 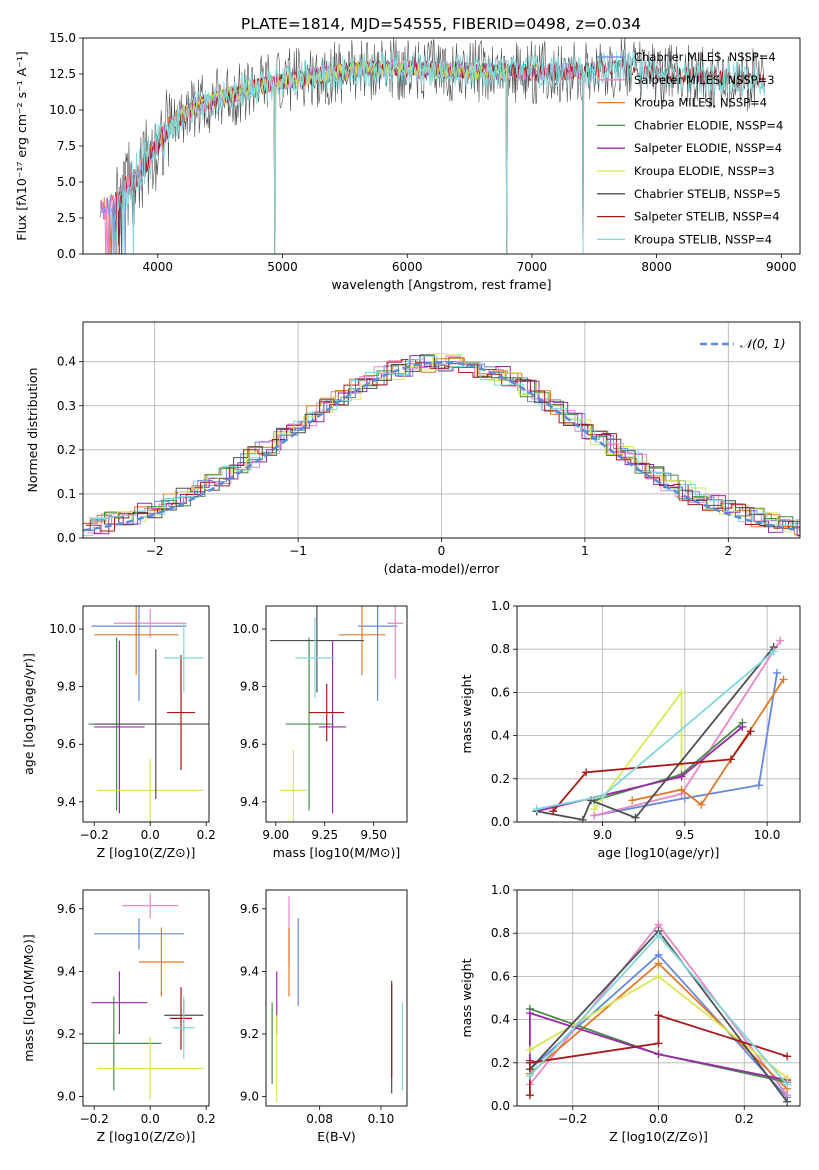 I want to click on histogram-salpeter_miles, so click(x=443, y=444).